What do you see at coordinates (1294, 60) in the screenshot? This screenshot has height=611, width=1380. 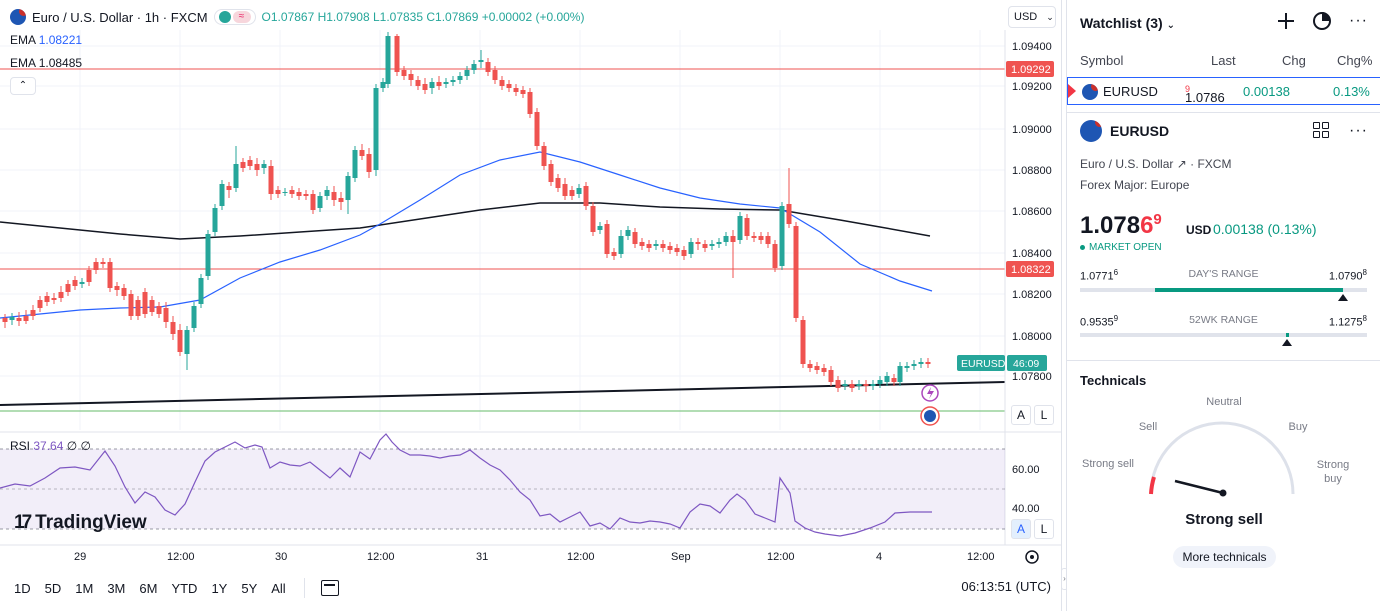 I see `column-chg: Chg` at bounding box center [1294, 60].